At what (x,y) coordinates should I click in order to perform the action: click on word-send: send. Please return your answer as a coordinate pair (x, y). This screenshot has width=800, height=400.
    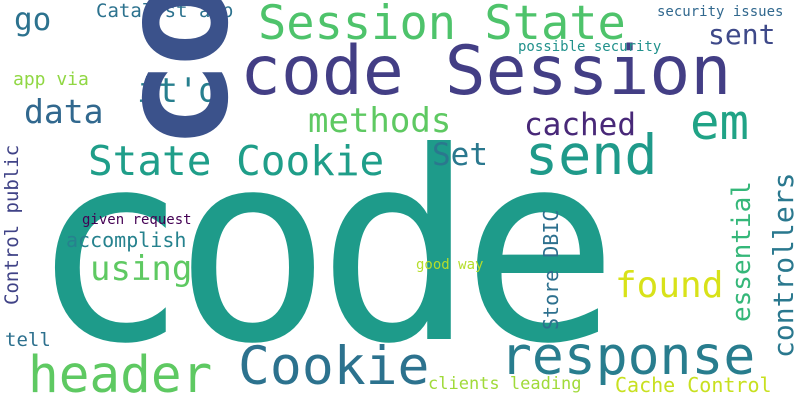
    Looking at the image, I should click on (591, 155).